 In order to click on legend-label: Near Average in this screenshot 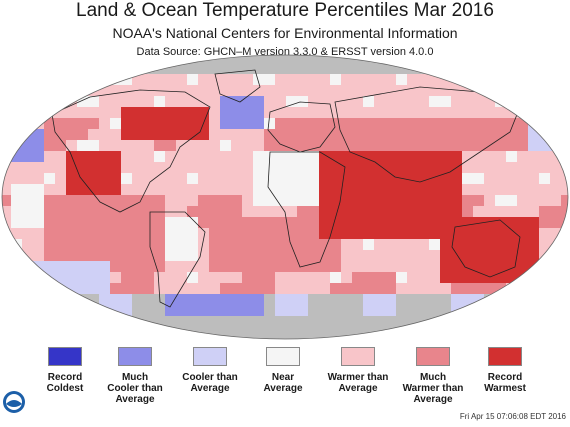, I will do `click(283, 383)`.